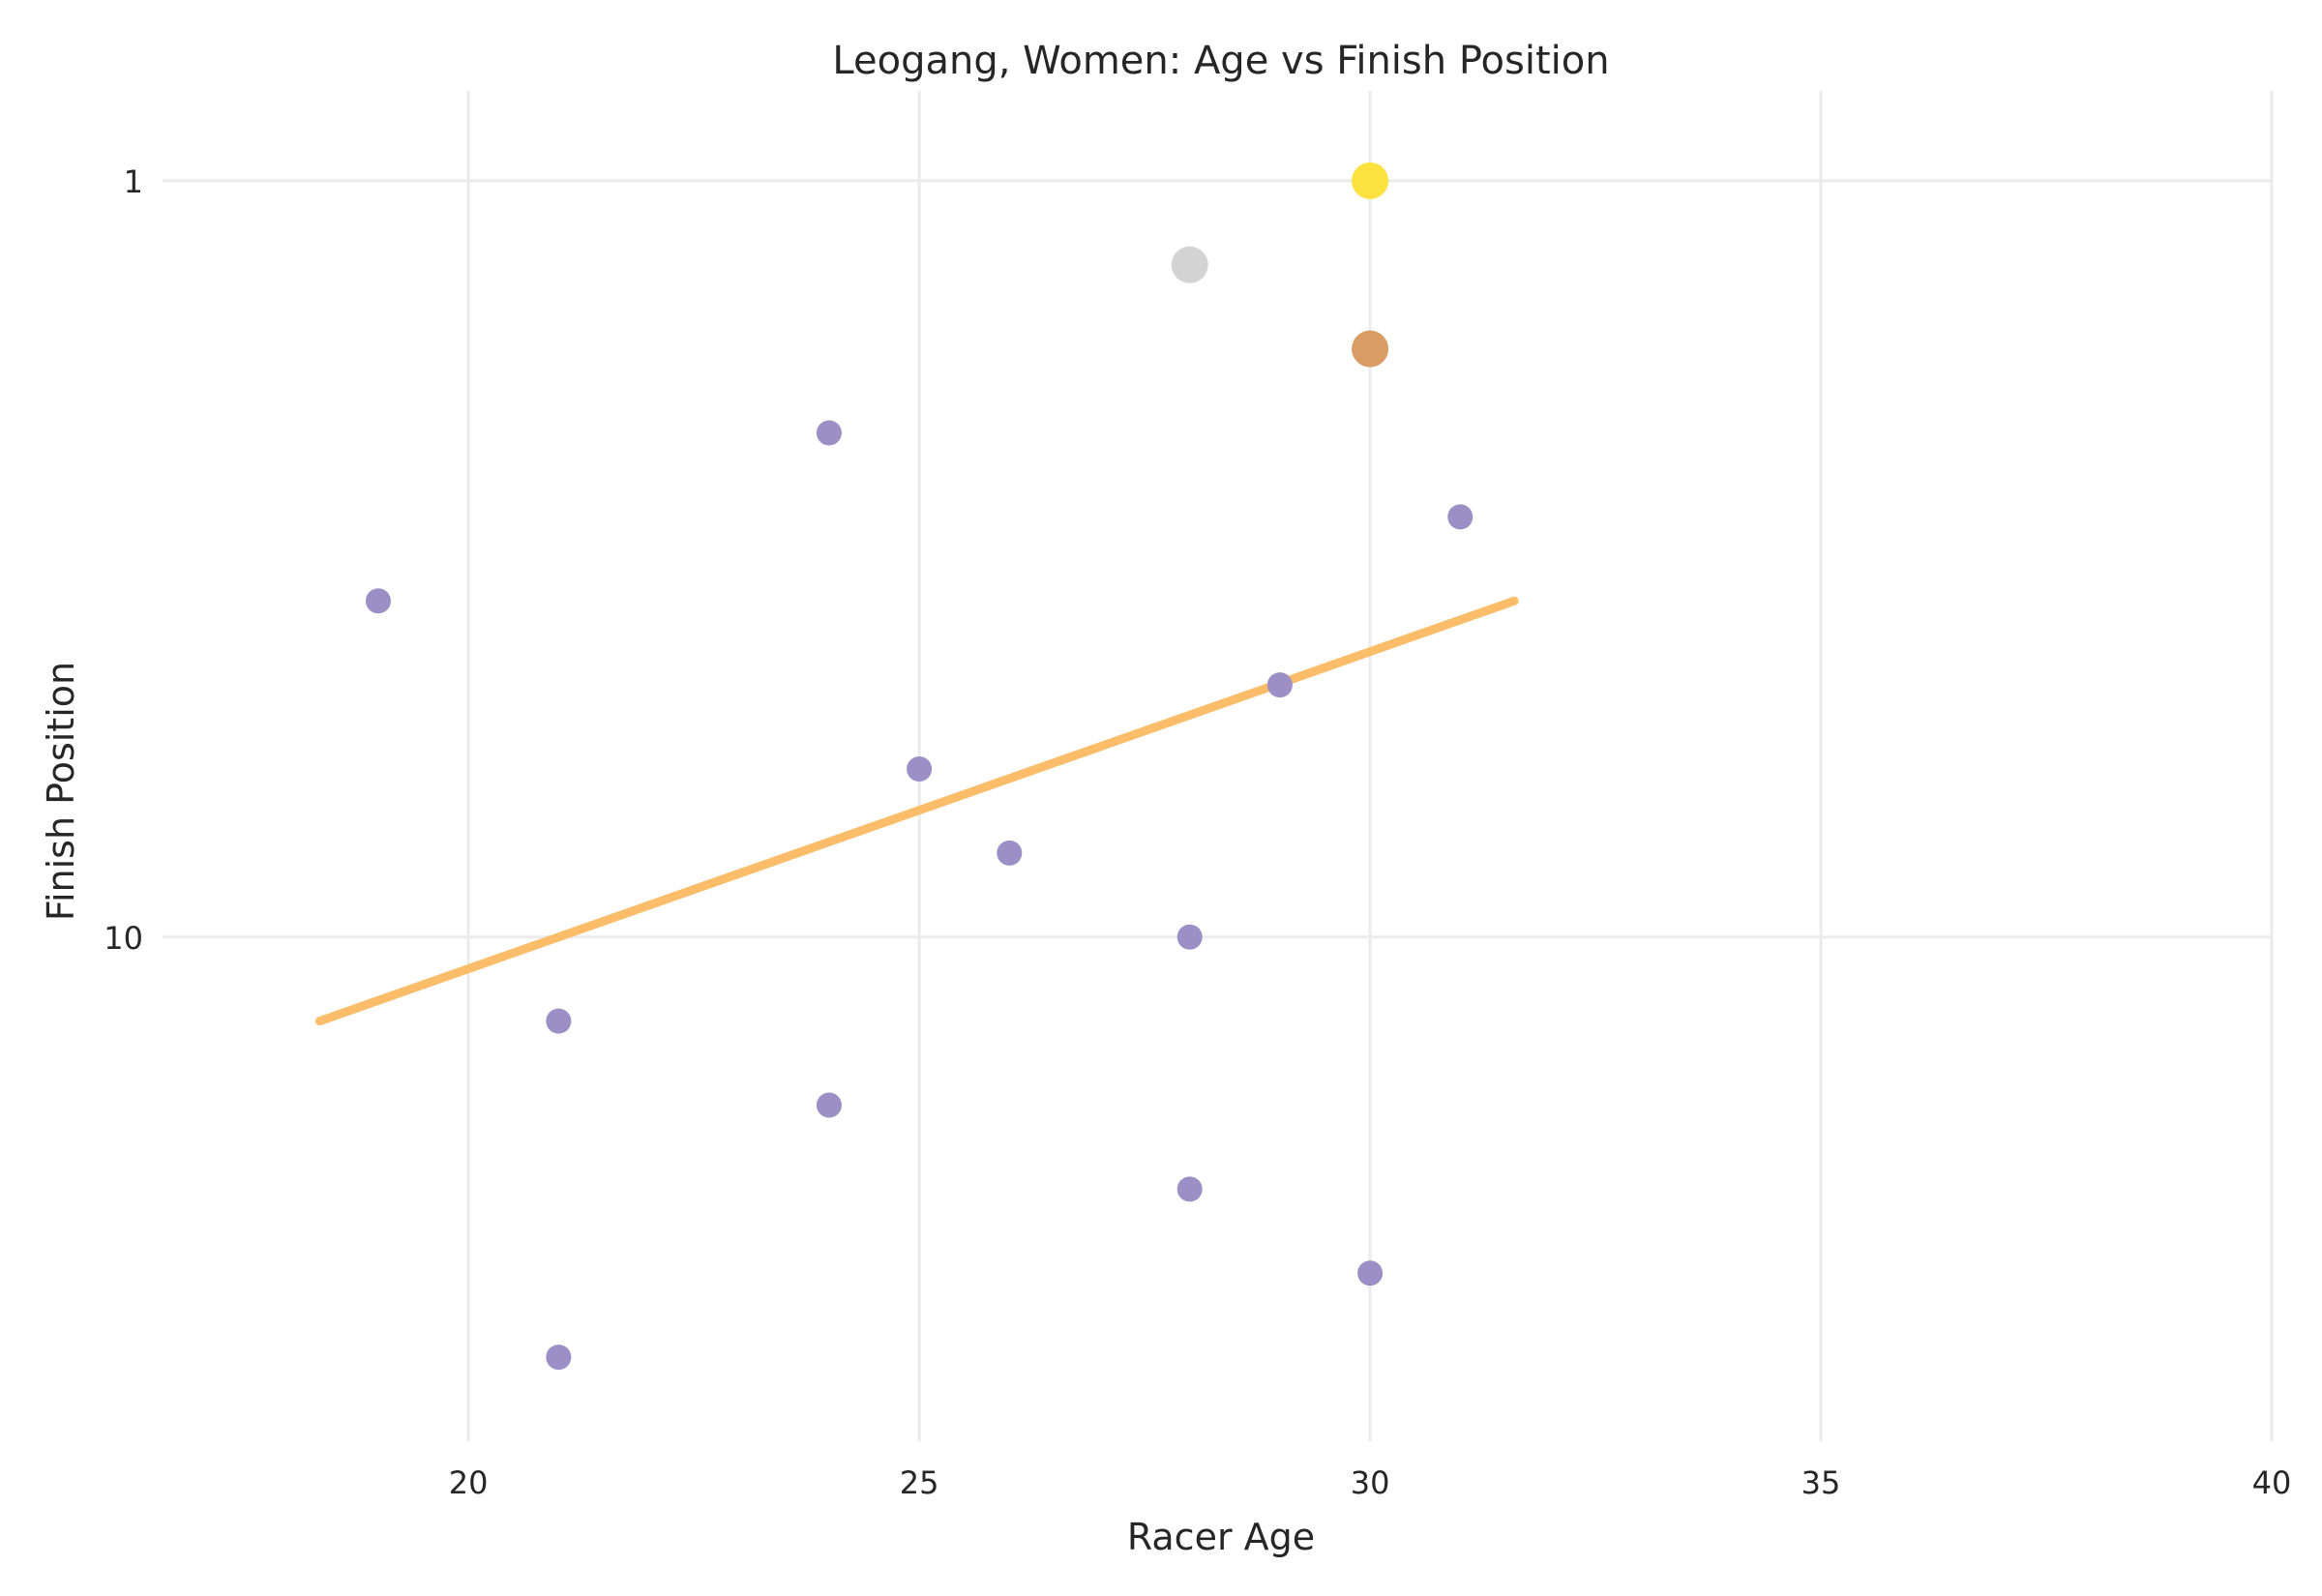  Describe the element at coordinates (469, 1482) in the screenshot. I see `x-tick-label: 20` at that location.